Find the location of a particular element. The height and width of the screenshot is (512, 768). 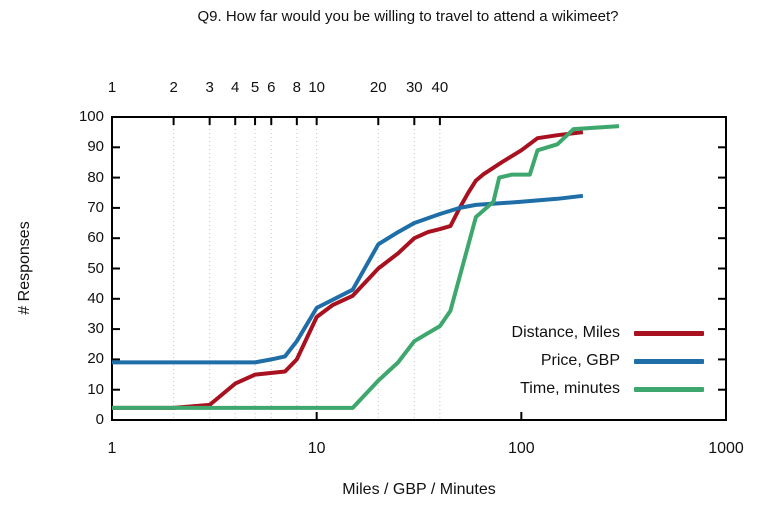

bottom-axis-tick-label-1000: 1000 is located at coordinates (726, 448).